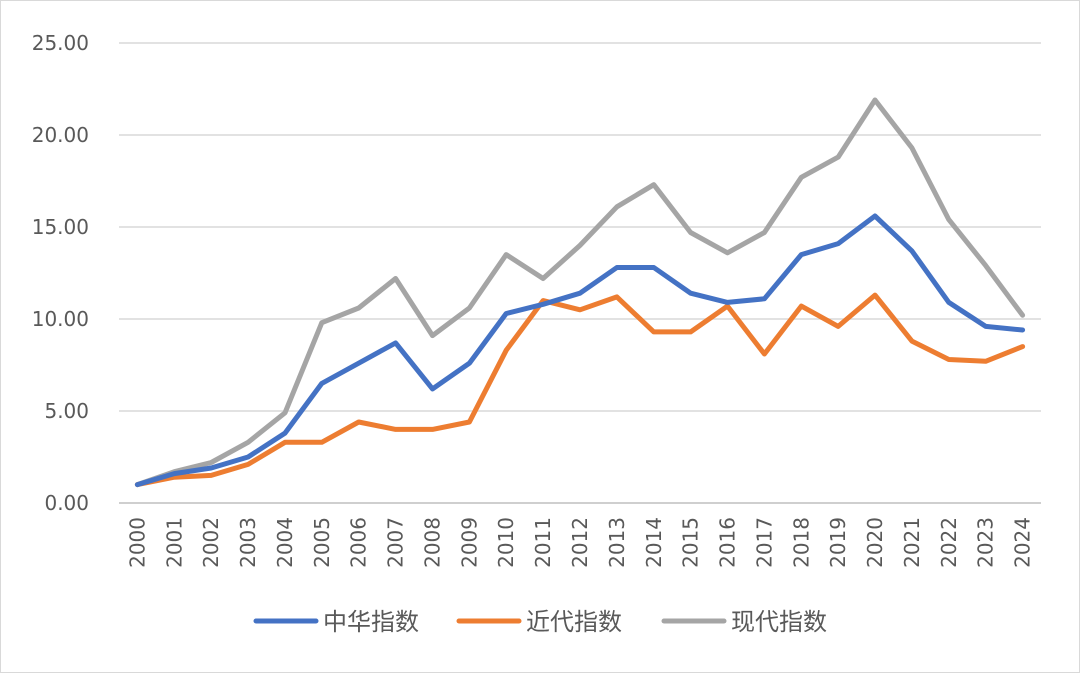 This screenshot has height=674, width=1080. What do you see at coordinates (691, 542) in the screenshot?
I see `x-tick-label: 2015` at bounding box center [691, 542].